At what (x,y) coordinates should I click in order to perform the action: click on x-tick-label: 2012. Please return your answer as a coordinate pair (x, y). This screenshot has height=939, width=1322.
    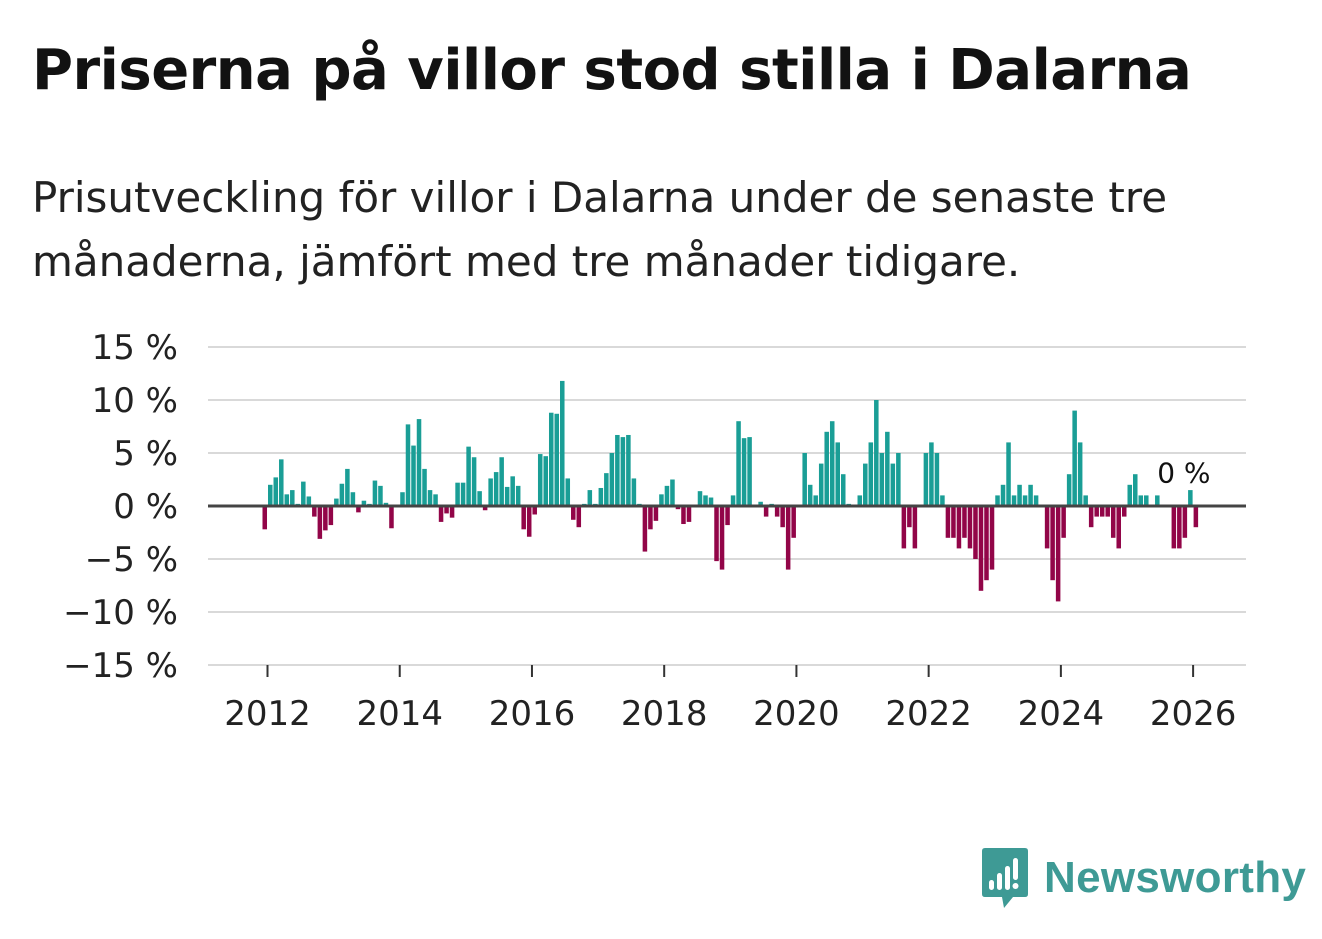
    Looking at the image, I should click on (267, 714).